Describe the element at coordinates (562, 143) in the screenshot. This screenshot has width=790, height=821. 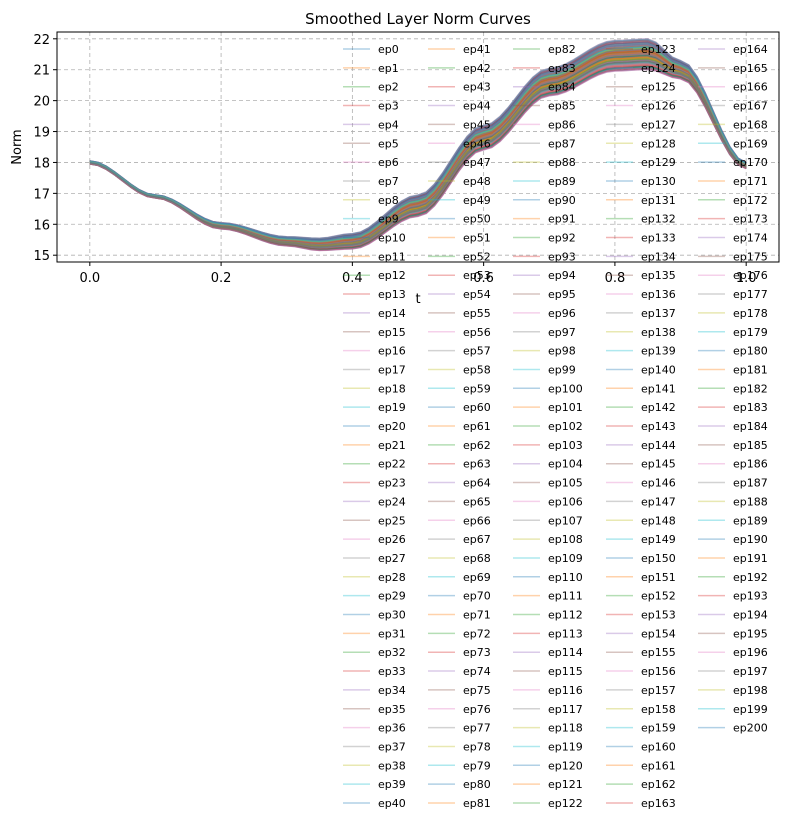
I see `legend-label: ep87` at that location.